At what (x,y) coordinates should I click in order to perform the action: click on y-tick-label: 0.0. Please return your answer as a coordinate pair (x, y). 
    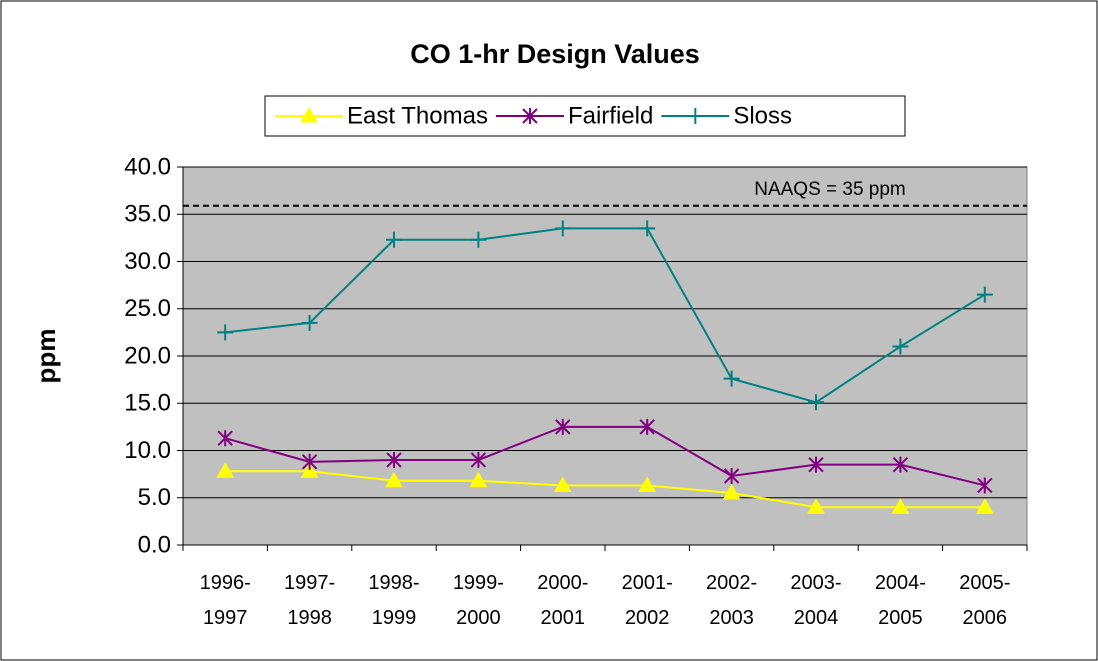
    Looking at the image, I should click on (154, 544).